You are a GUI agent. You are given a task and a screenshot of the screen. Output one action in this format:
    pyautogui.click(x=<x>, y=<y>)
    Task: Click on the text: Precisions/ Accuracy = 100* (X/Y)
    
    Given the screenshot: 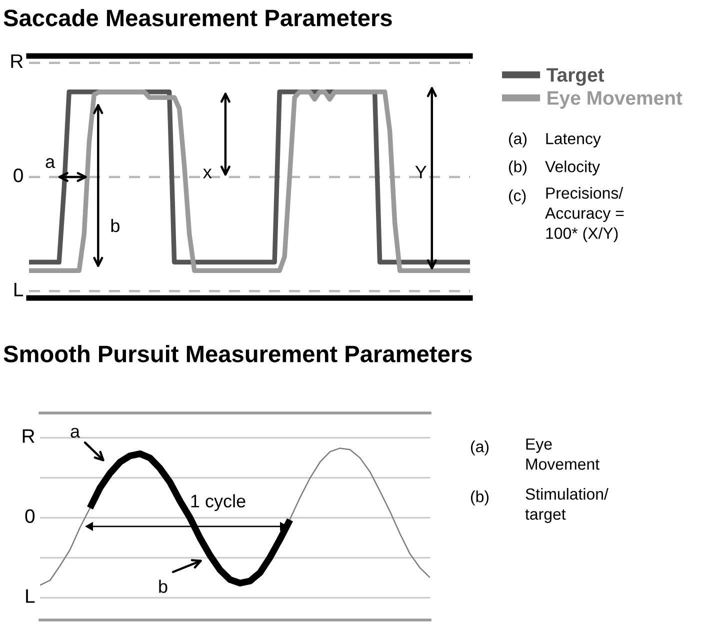 What is the action you would take?
    pyautogui.click(x=584, y=214)
    